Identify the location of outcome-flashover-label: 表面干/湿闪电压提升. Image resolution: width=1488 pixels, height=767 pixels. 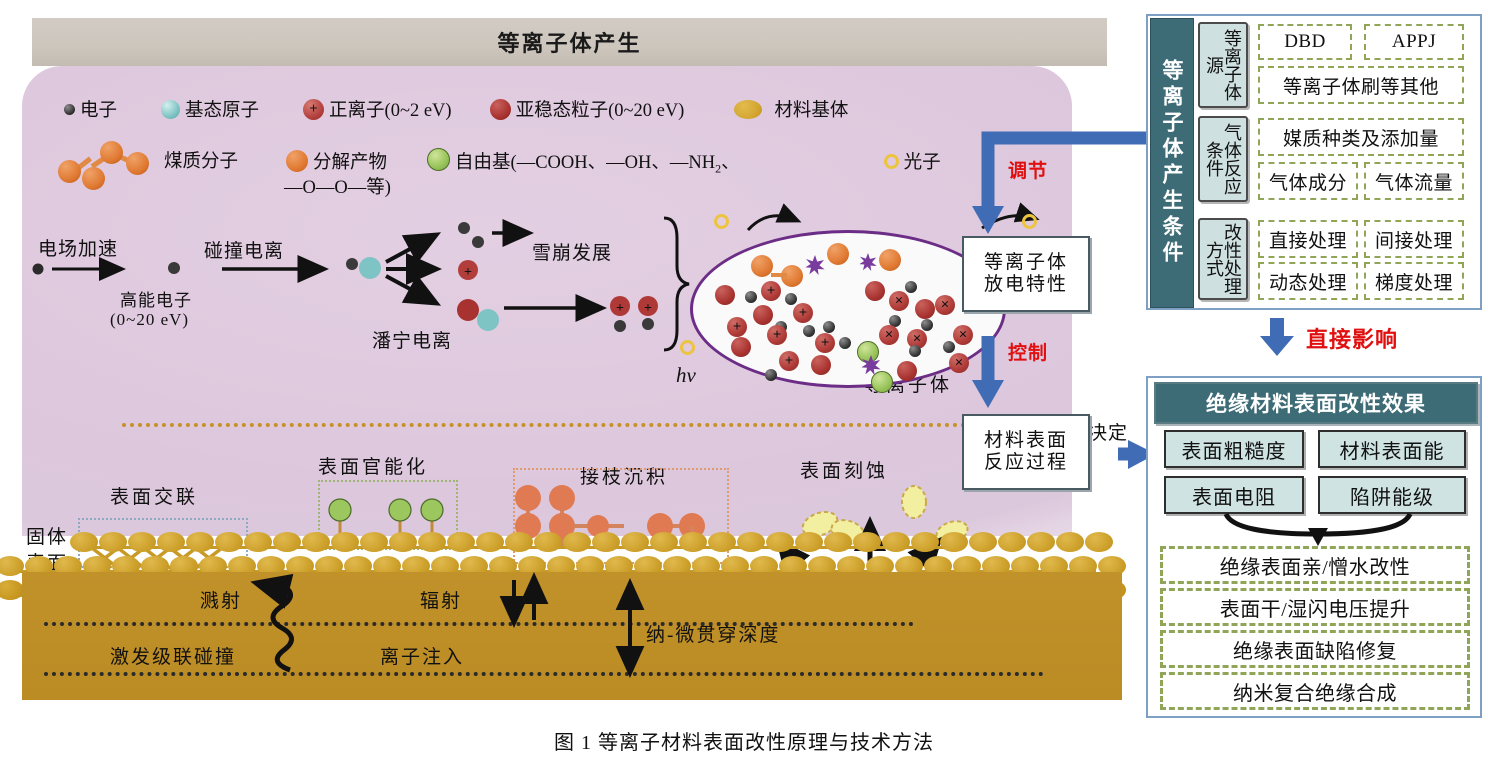
(1315, 609).